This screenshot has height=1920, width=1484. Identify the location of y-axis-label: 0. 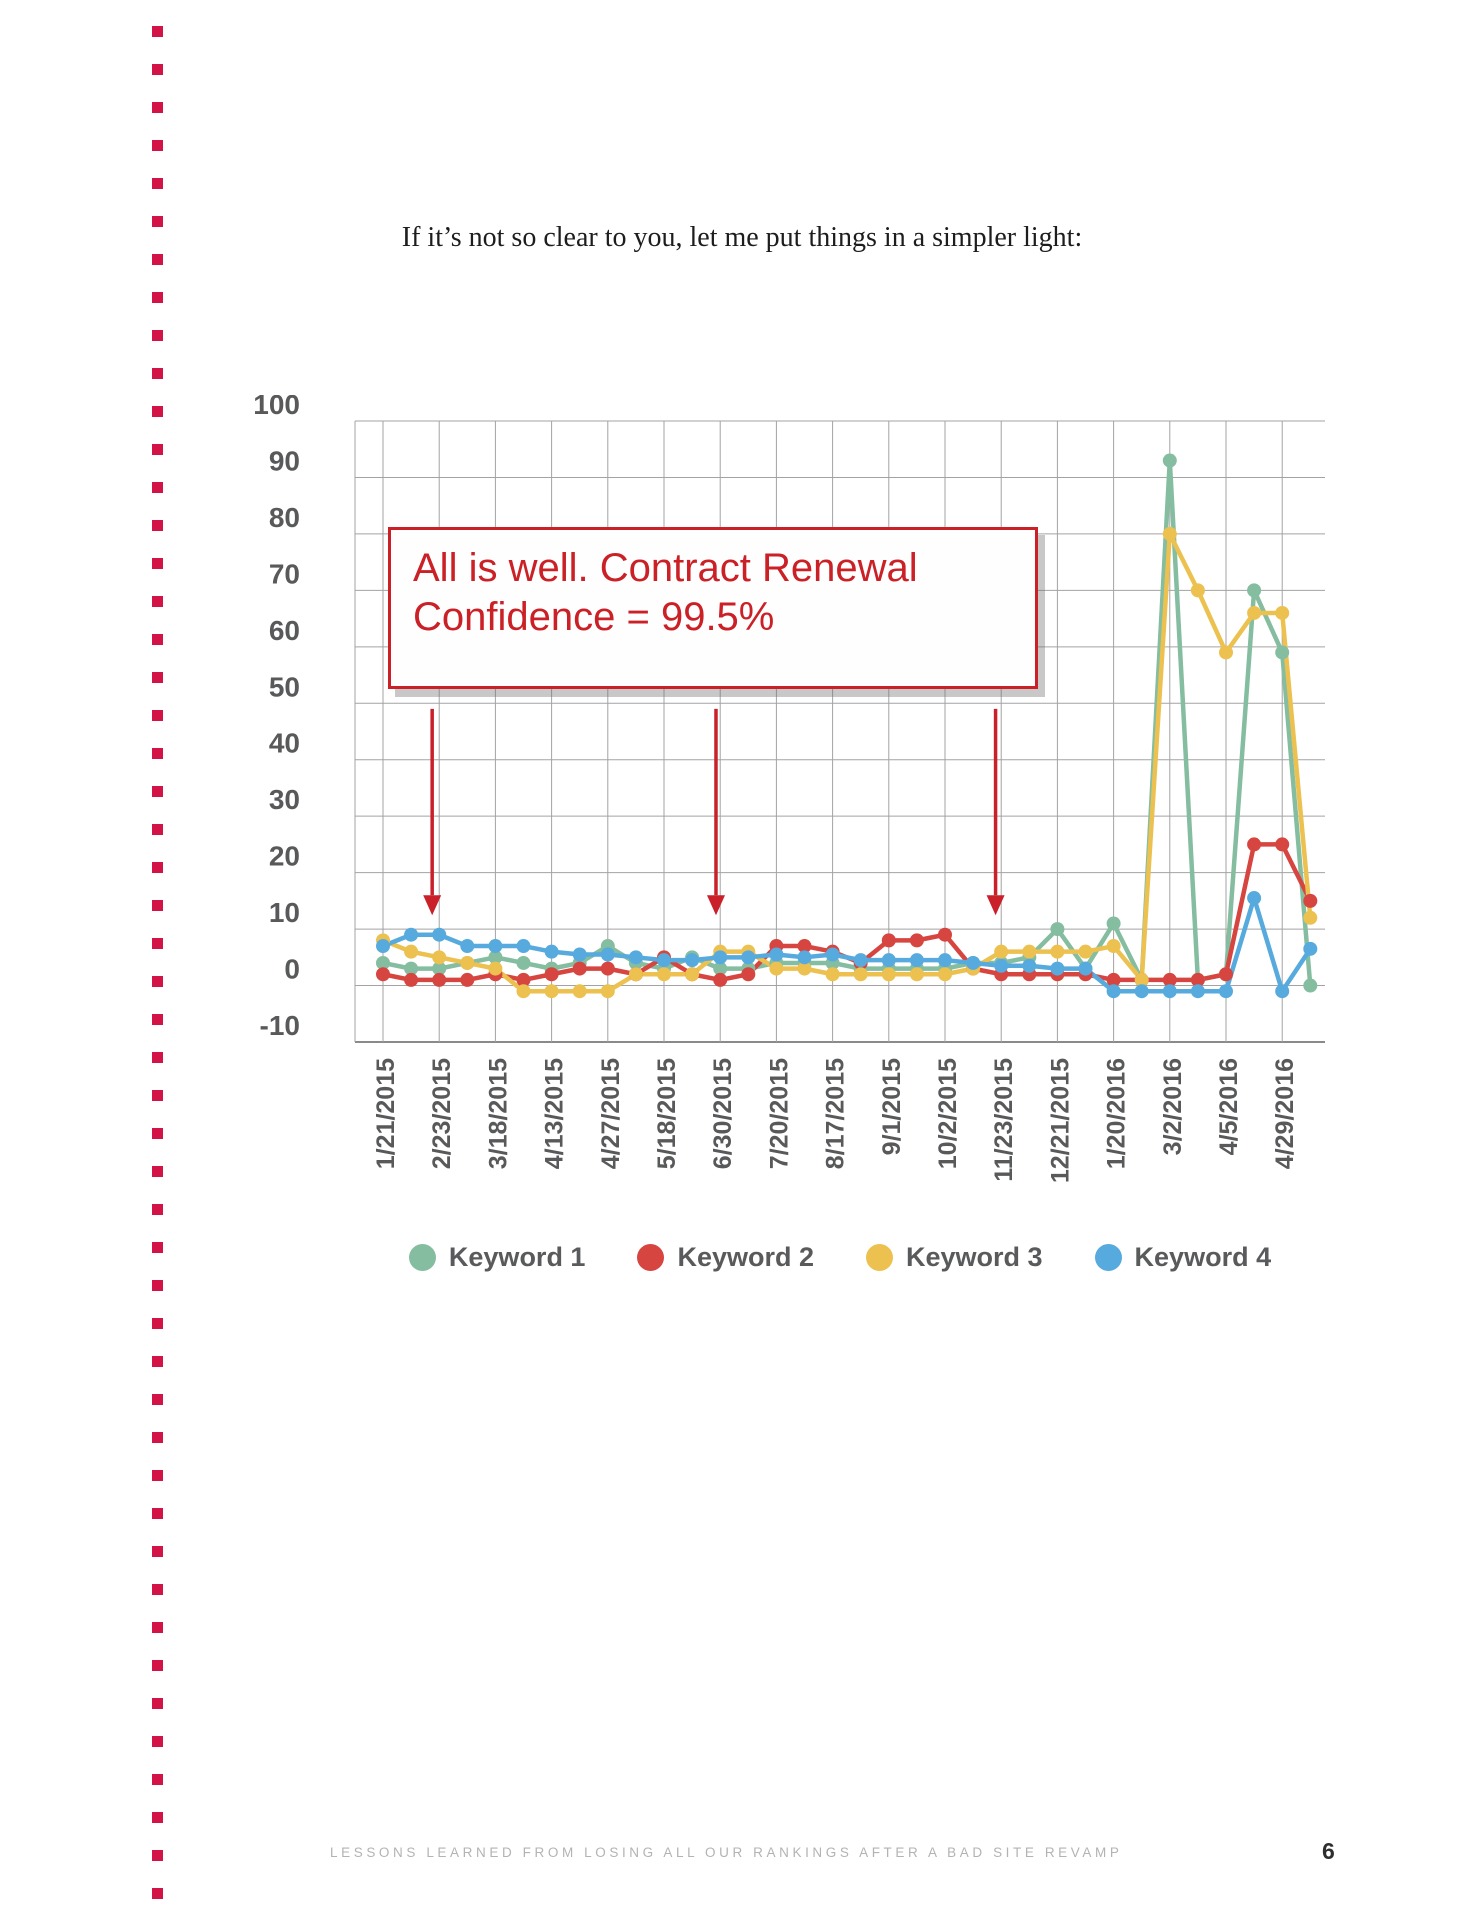
(292, 969).